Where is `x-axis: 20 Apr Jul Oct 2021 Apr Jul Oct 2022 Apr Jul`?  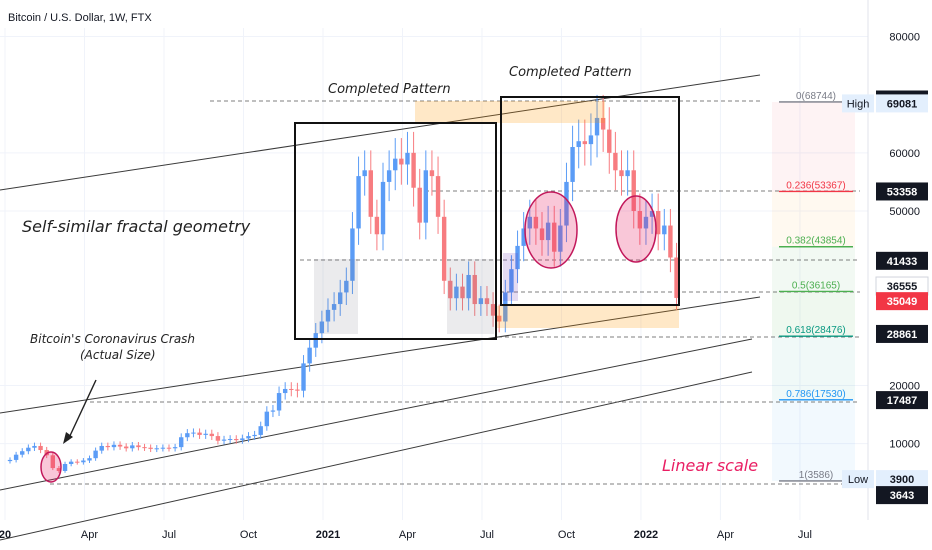 x-axis: 20 Apr Jul Oct 2021 Apr Jul Oct 2022 Apr Jul is located at coordinates (406, 535).